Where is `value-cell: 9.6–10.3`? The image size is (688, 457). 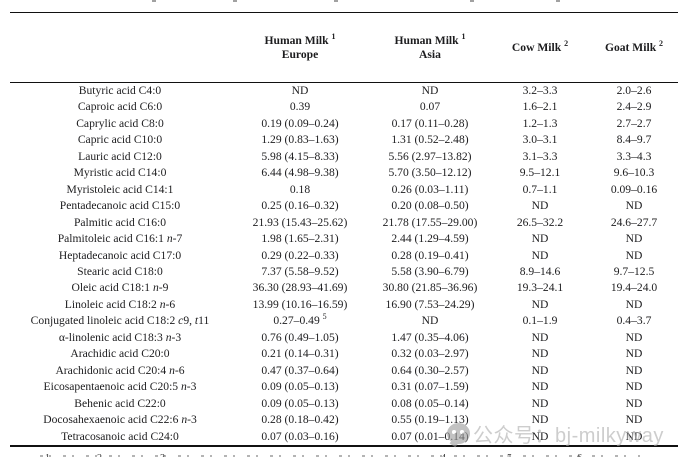
value-cell: 9.6–10.3 is located at coordinates (634, 173).